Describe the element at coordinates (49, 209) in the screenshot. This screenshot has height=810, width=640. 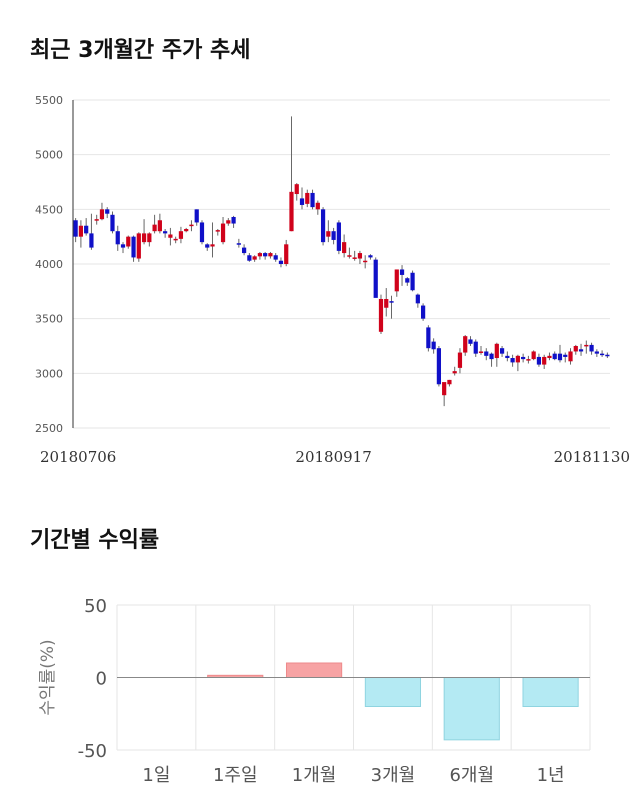
I see `y-tick-label: 4500` at that location.